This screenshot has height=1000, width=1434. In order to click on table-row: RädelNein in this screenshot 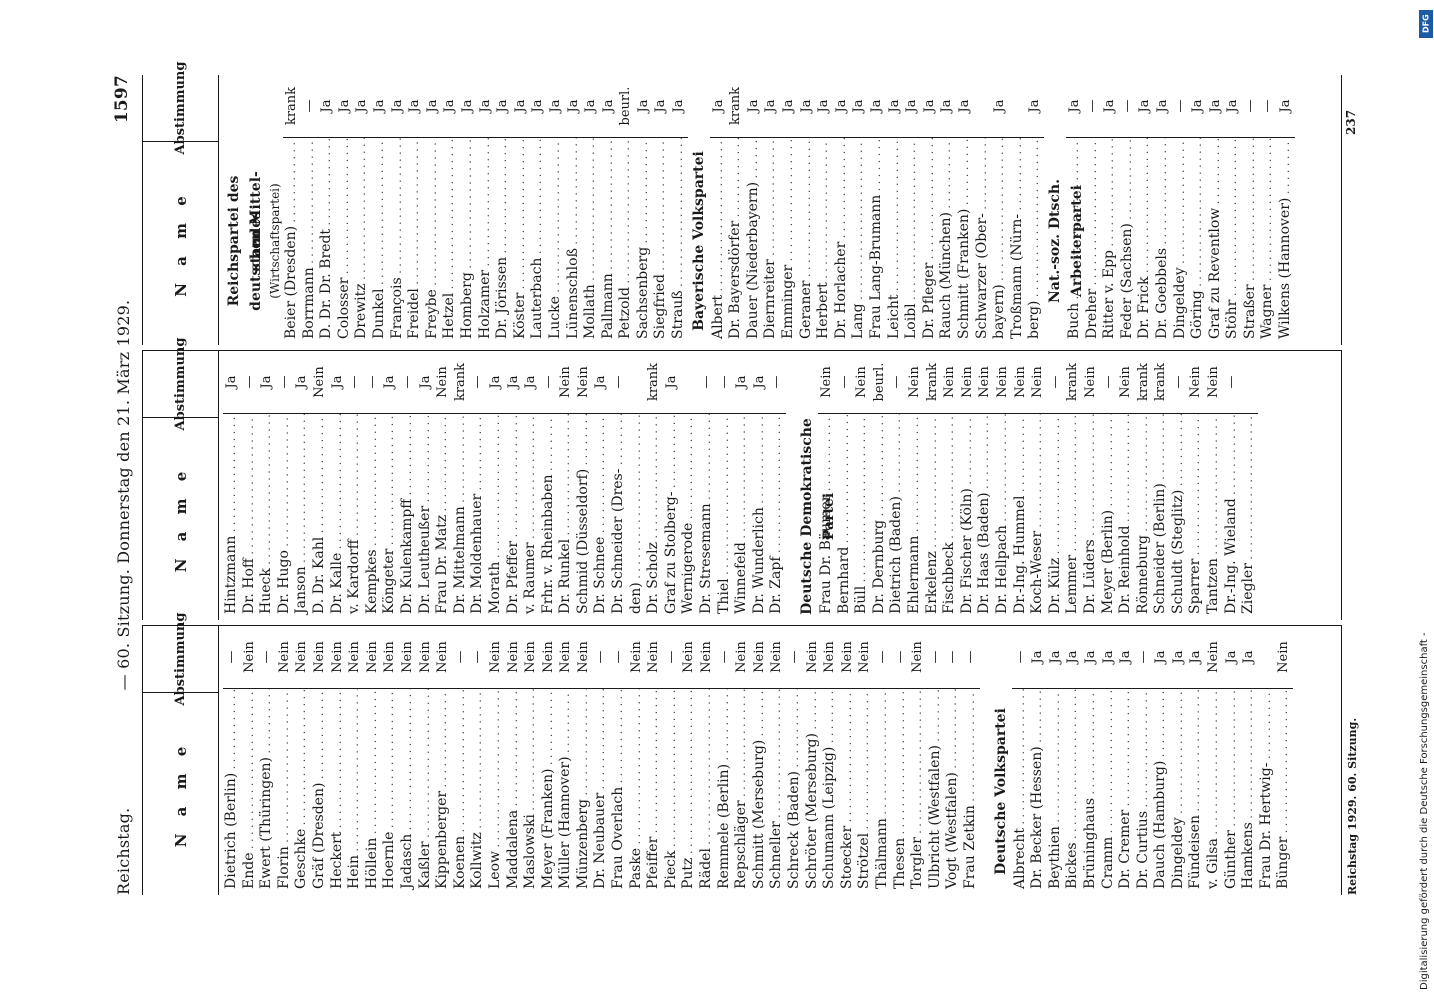, I will do `click(707, 760)`.